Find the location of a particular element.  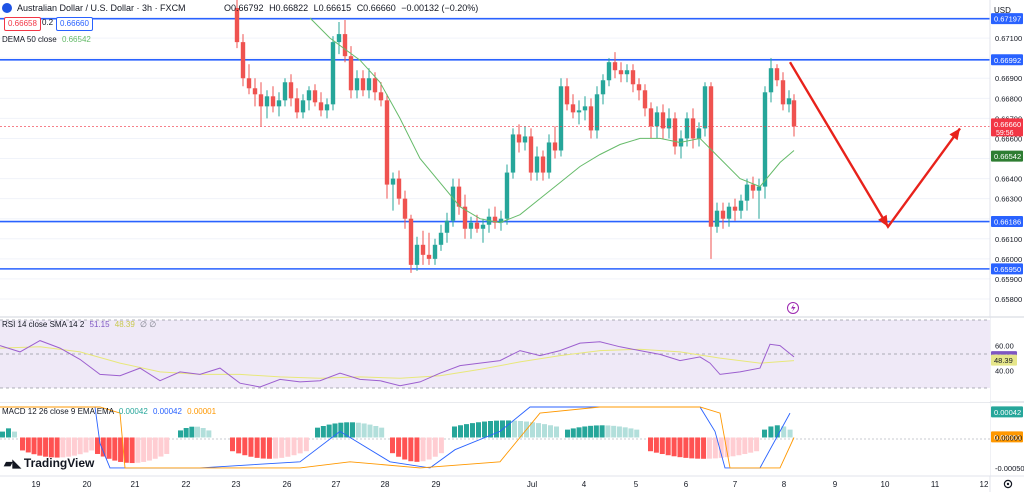

sell-price-button: 0.66658 is located at coordinates (22, 24).